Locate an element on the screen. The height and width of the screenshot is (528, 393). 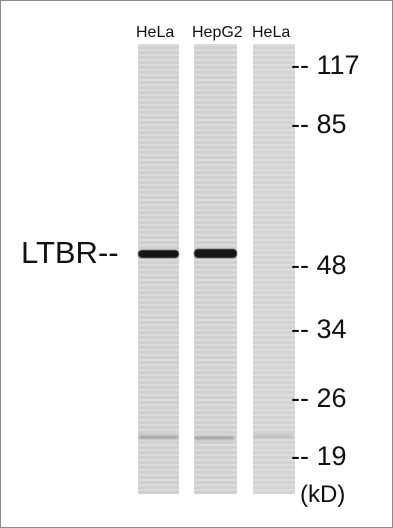
units-label: (kD) is located at coordinates (323, 494).